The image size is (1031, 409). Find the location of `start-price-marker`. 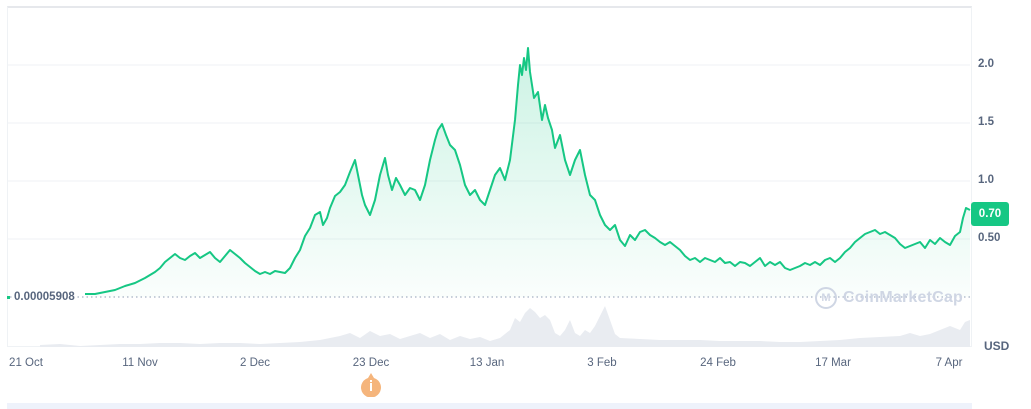

start-price-marker is located at coordinates (8, 297).